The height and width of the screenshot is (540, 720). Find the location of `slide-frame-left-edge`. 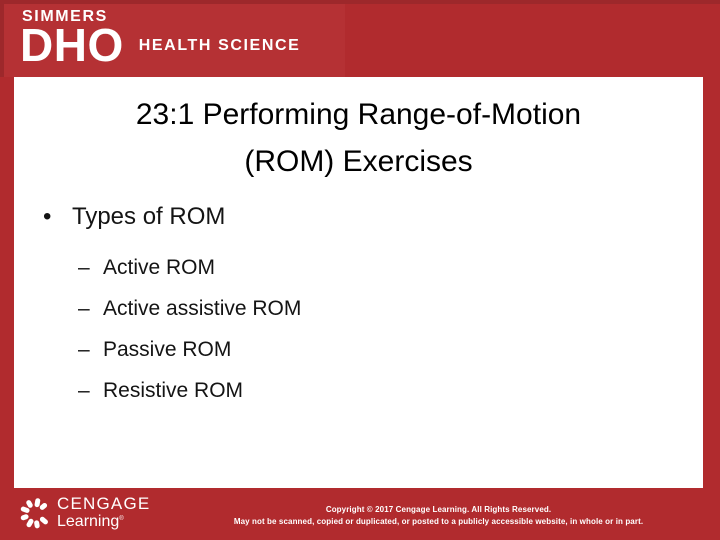

slide-frame-left-edge is located at coordinates (2, 38).